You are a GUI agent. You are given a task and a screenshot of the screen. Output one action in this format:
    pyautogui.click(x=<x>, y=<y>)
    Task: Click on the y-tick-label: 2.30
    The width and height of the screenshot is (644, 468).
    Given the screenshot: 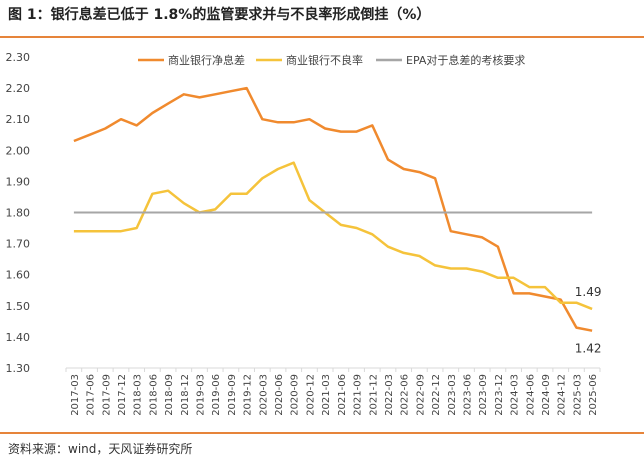 What is the action you would take?
    pyautogui.click(x=18, y=57)
    